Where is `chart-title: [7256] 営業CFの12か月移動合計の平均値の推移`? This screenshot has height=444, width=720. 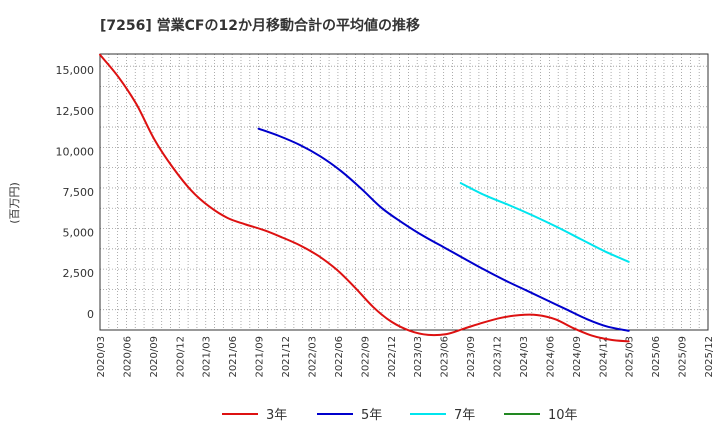 chart-title: [7256] 営業CFの12か月移動合計の平均値の推移 is located at coordinates (260, 25).